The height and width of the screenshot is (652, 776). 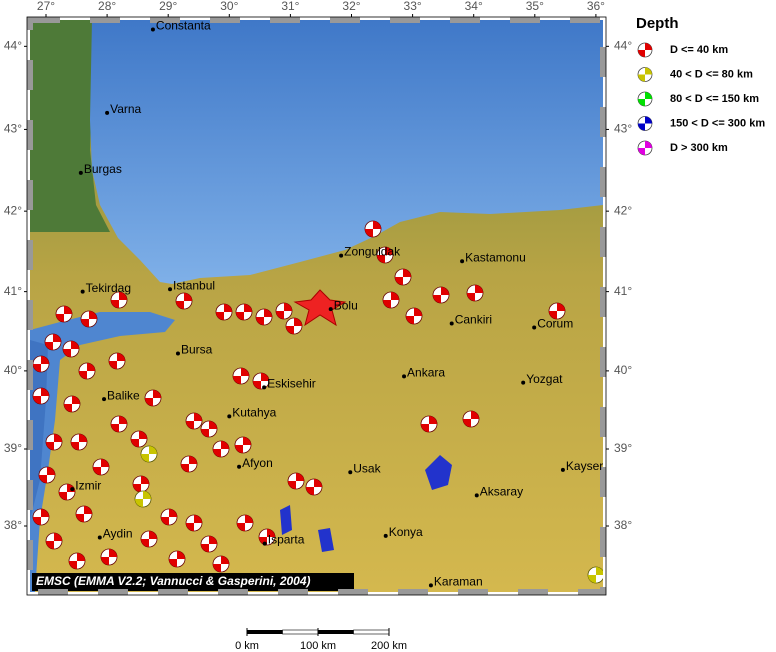 I want to click on land-north, so click(x=70, y=126).